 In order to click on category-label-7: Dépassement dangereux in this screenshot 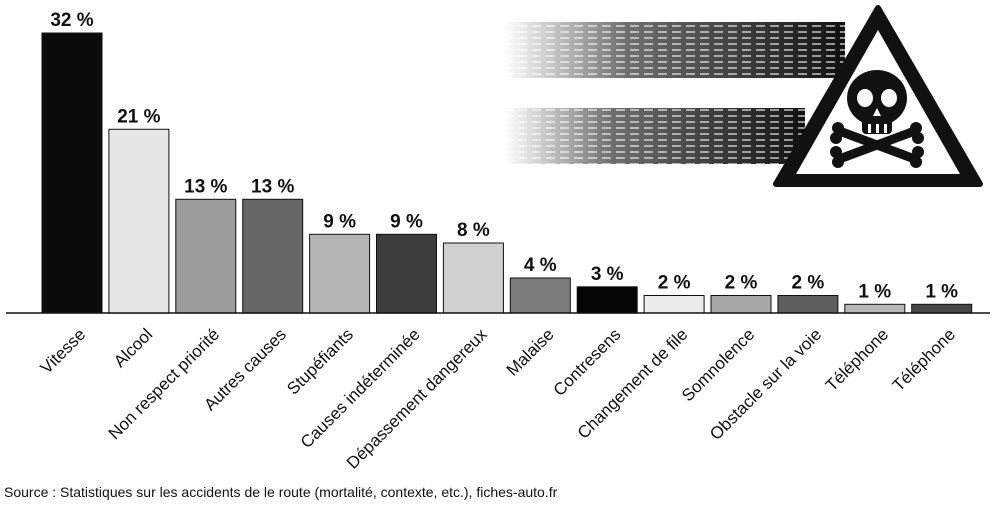, I will do `click(417, 399)`.